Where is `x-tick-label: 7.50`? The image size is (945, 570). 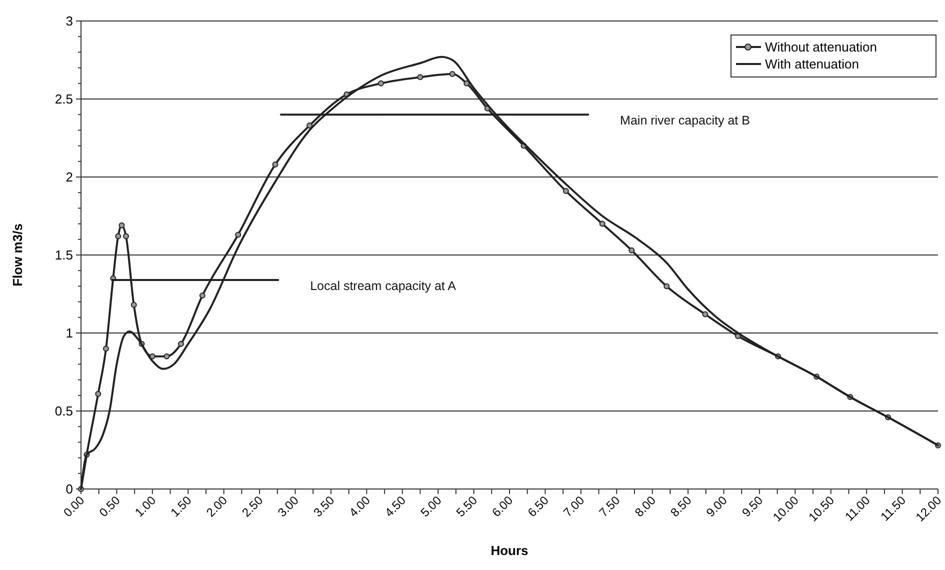 x-tick-label: 7.50 is located at coordinates (609, 506).